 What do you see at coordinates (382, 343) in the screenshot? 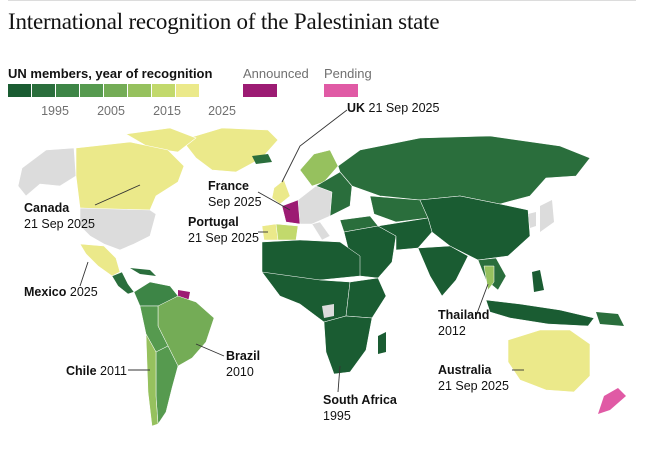
I see `madagascar` at bounding box center [382, 343].